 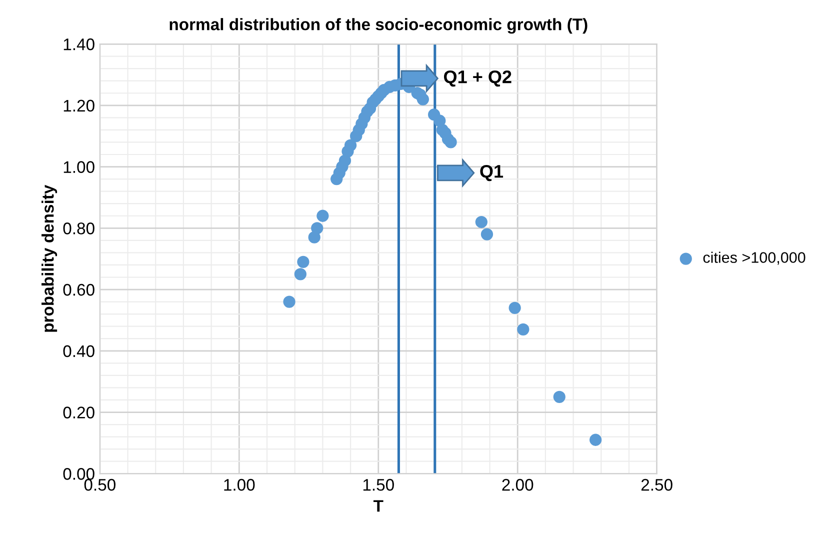 I want to click on x-tick-label: 2.50, so click(x=656, y=484).